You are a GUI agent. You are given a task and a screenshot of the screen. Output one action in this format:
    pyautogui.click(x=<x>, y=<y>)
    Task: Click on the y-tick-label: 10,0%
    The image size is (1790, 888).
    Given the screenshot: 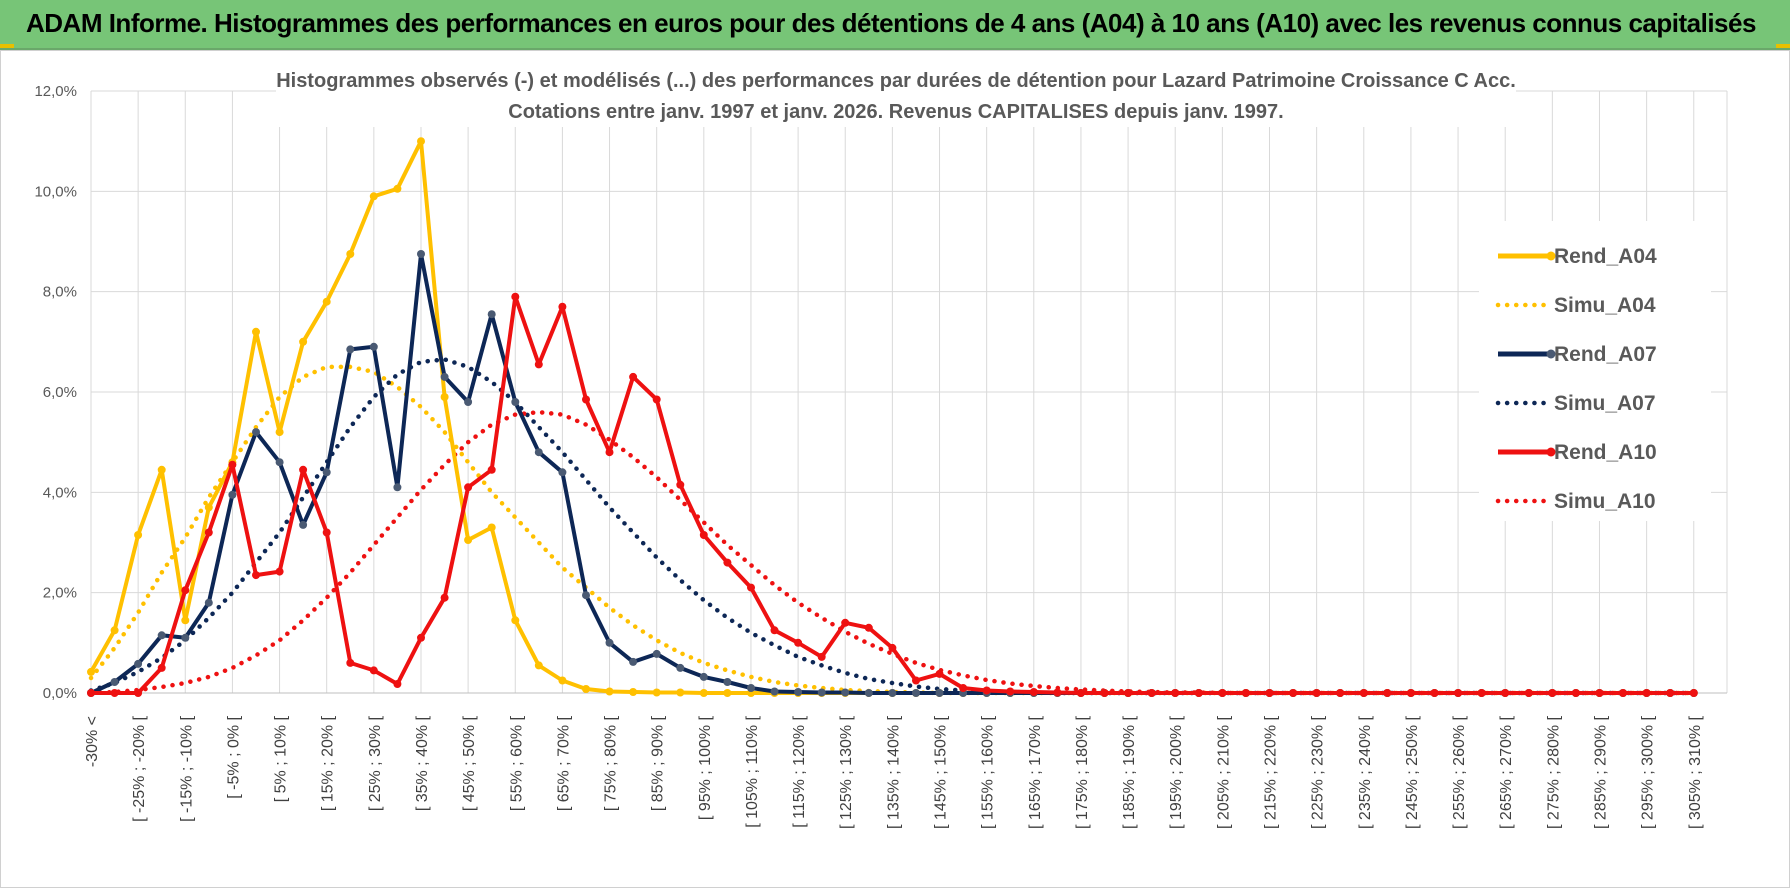 What is the action you would take?
    pyautogui.click(x=55, y=191)
    